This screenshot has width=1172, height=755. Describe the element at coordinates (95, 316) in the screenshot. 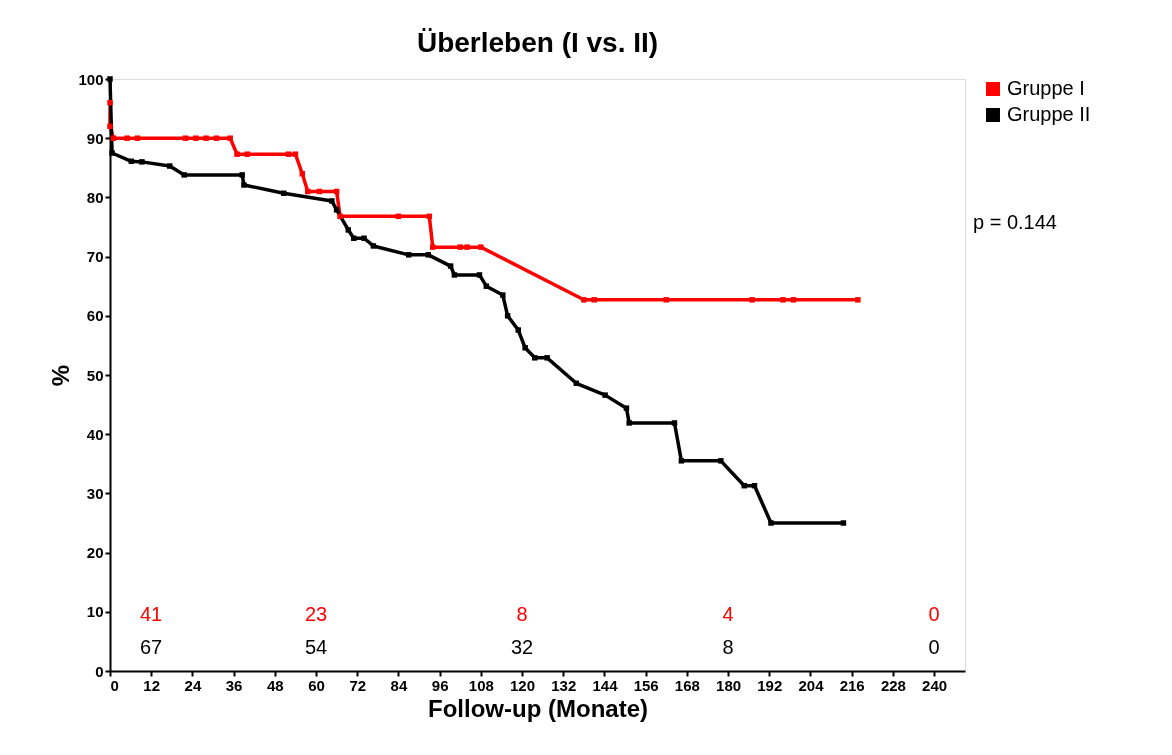

I see `y-tick-label: 60` at that location.